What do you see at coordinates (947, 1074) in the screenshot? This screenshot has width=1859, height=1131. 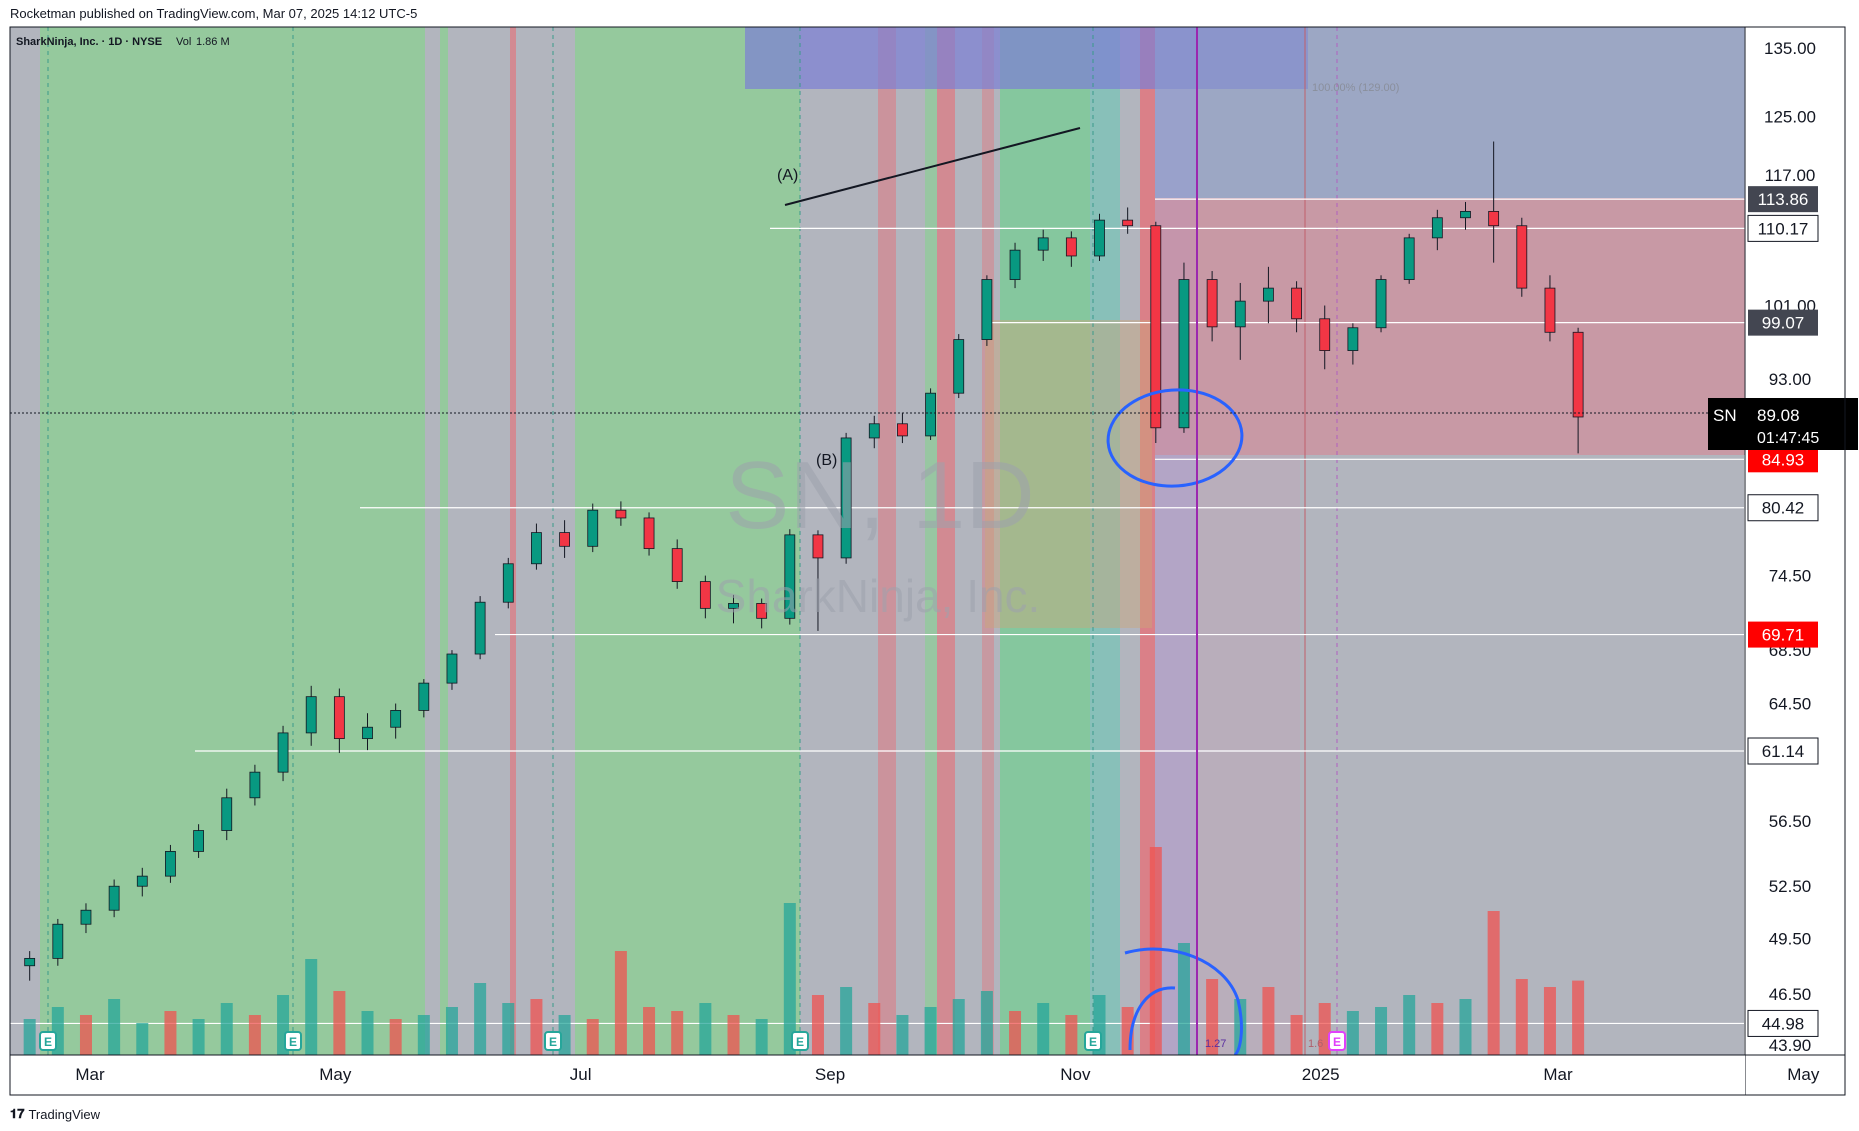 I see `x-axis-ticks: MarMayJulSepNov2025MarMayJulSep` at bounding box center [947, 1074].